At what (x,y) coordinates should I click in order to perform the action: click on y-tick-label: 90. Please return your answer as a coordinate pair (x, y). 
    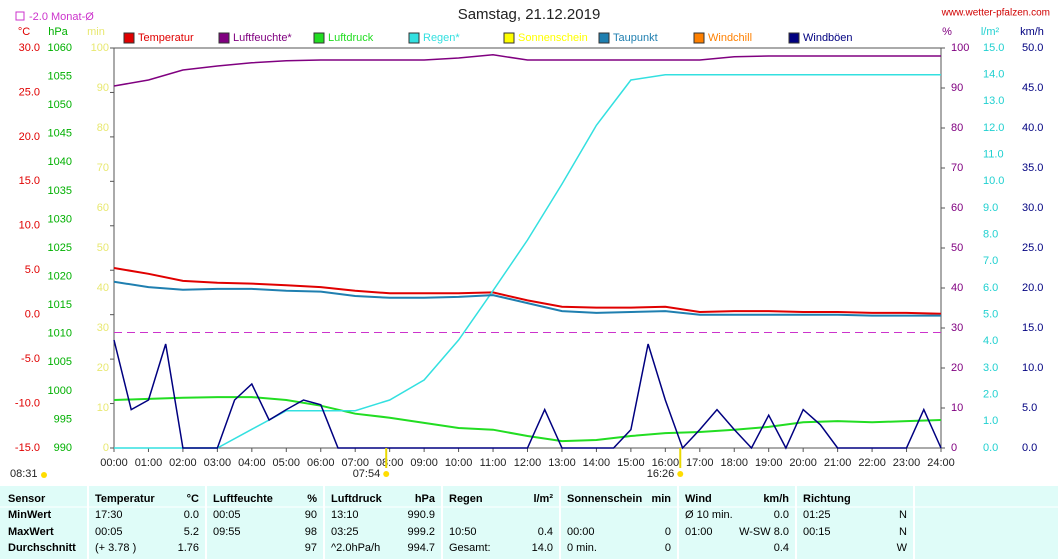
    Looking at the image, I should click on (957, 88).